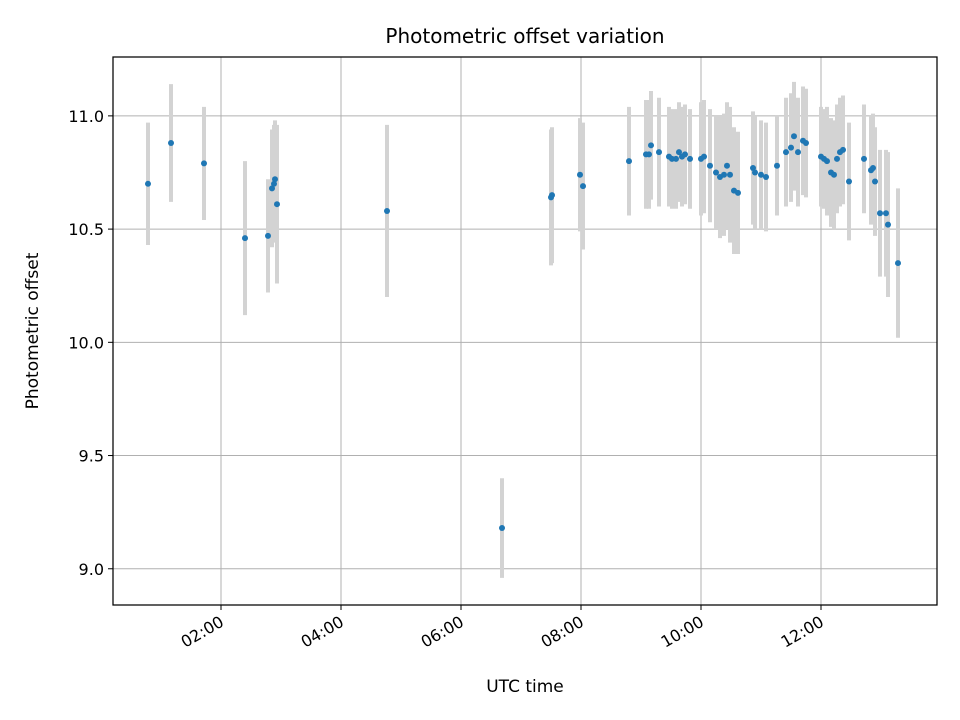 This screenshot has height=720, width=960. I want to click on y-tick-label: 10.5, so click(86, 229).